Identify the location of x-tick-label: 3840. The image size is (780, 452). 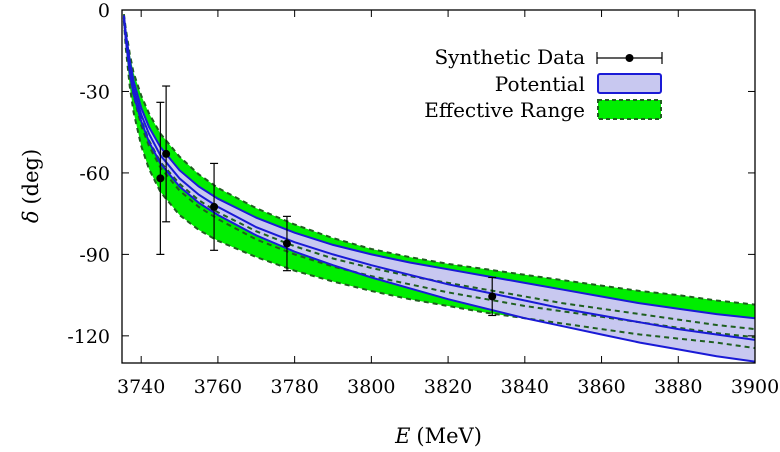
(525, 387).